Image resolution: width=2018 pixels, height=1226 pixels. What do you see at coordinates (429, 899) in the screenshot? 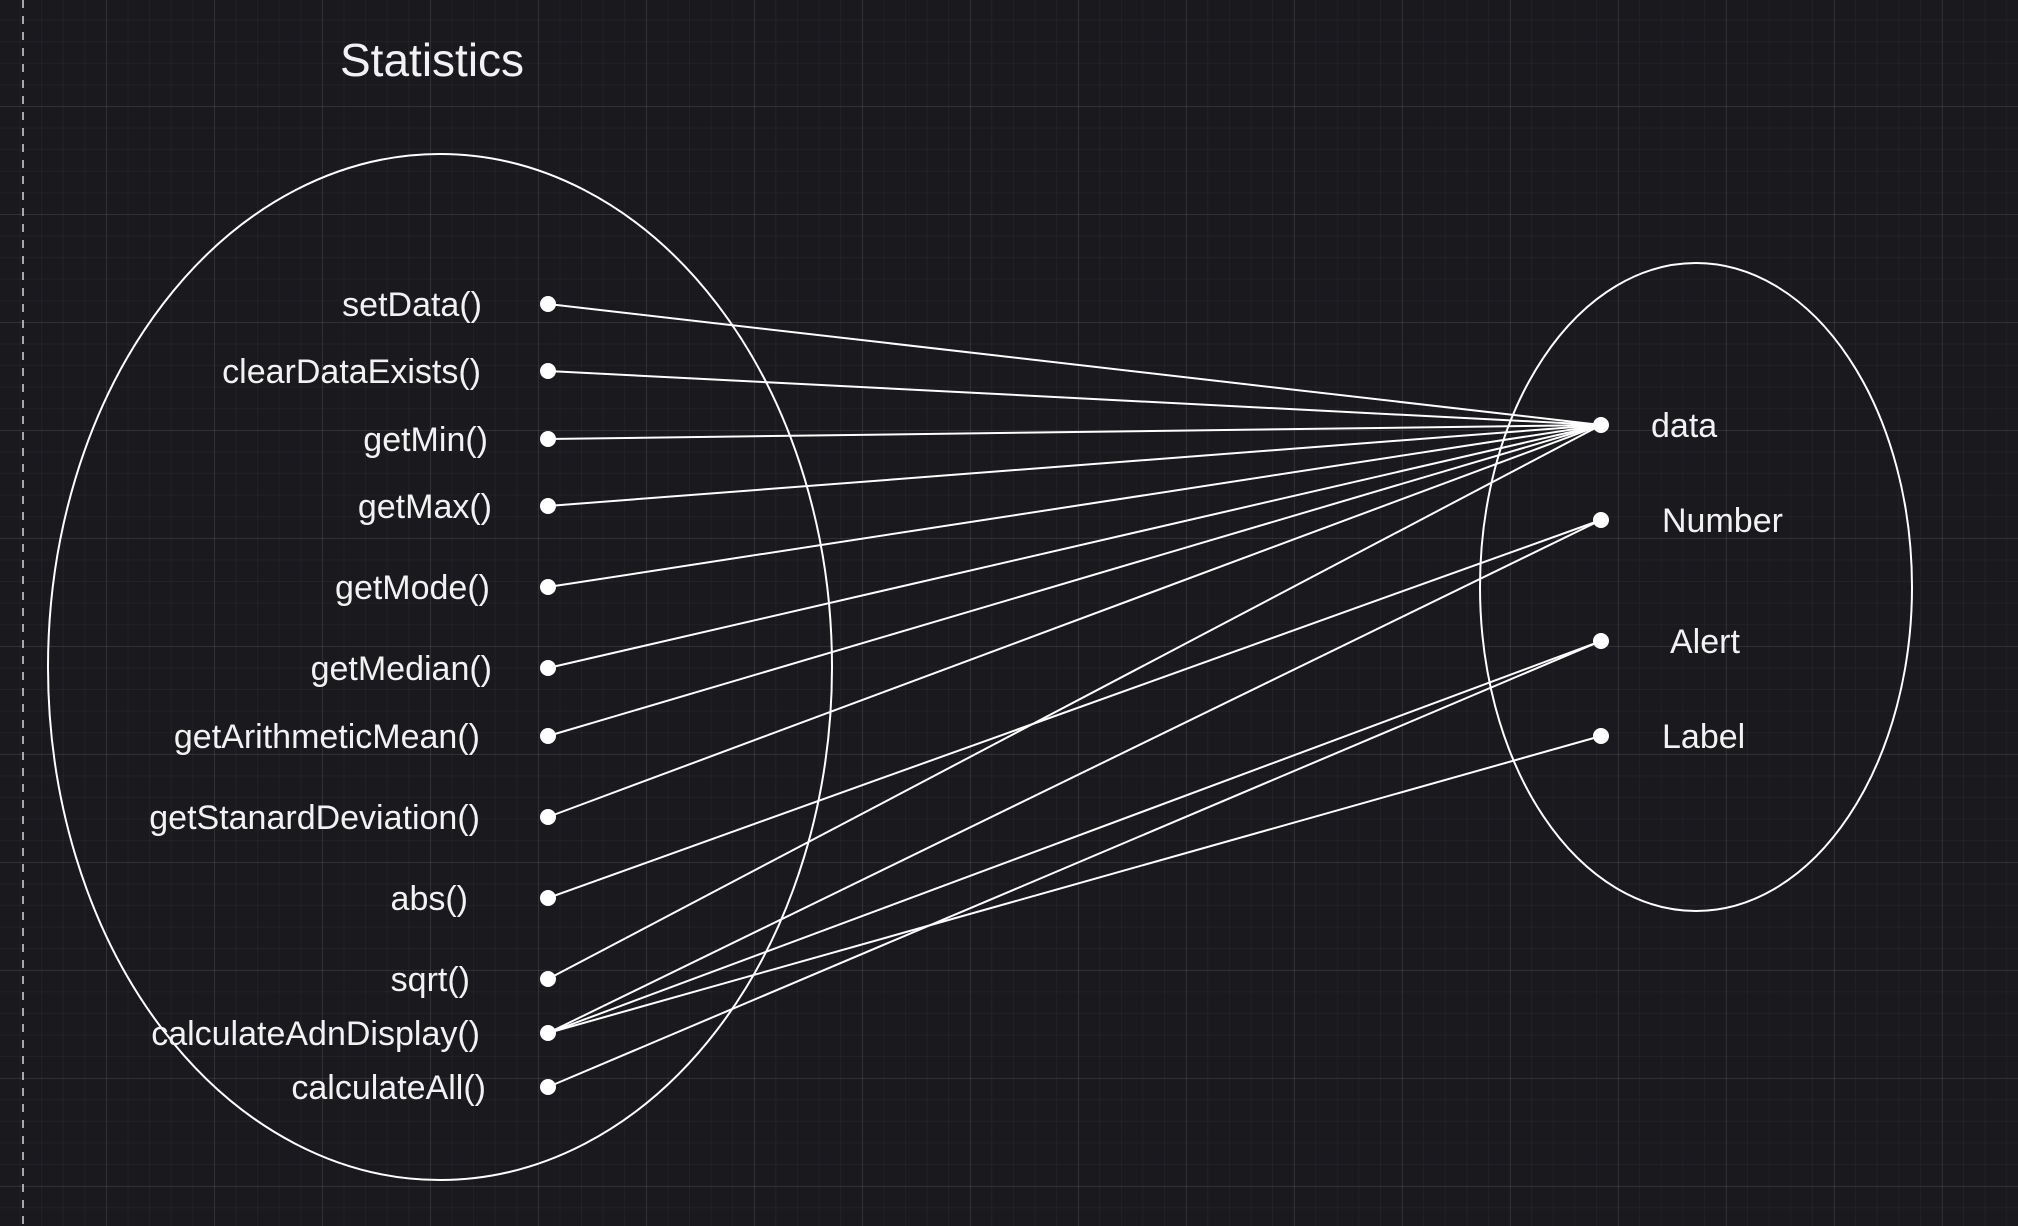
I see `method-label-abs: abs()` at bounding box center [429, 899].